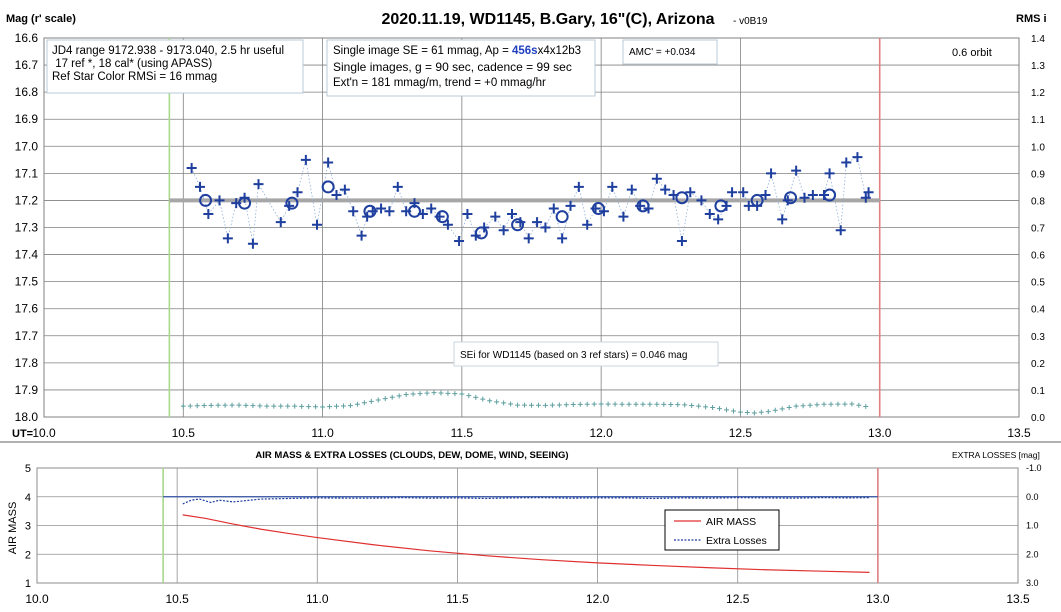 Image resolution: width=1061 pixels, height=612 pixels. What do you see at coordinates (1038, 391) in the screenshot?
I see `top-y2-tick-label: 0.1` at bounding box center [1038, 391].